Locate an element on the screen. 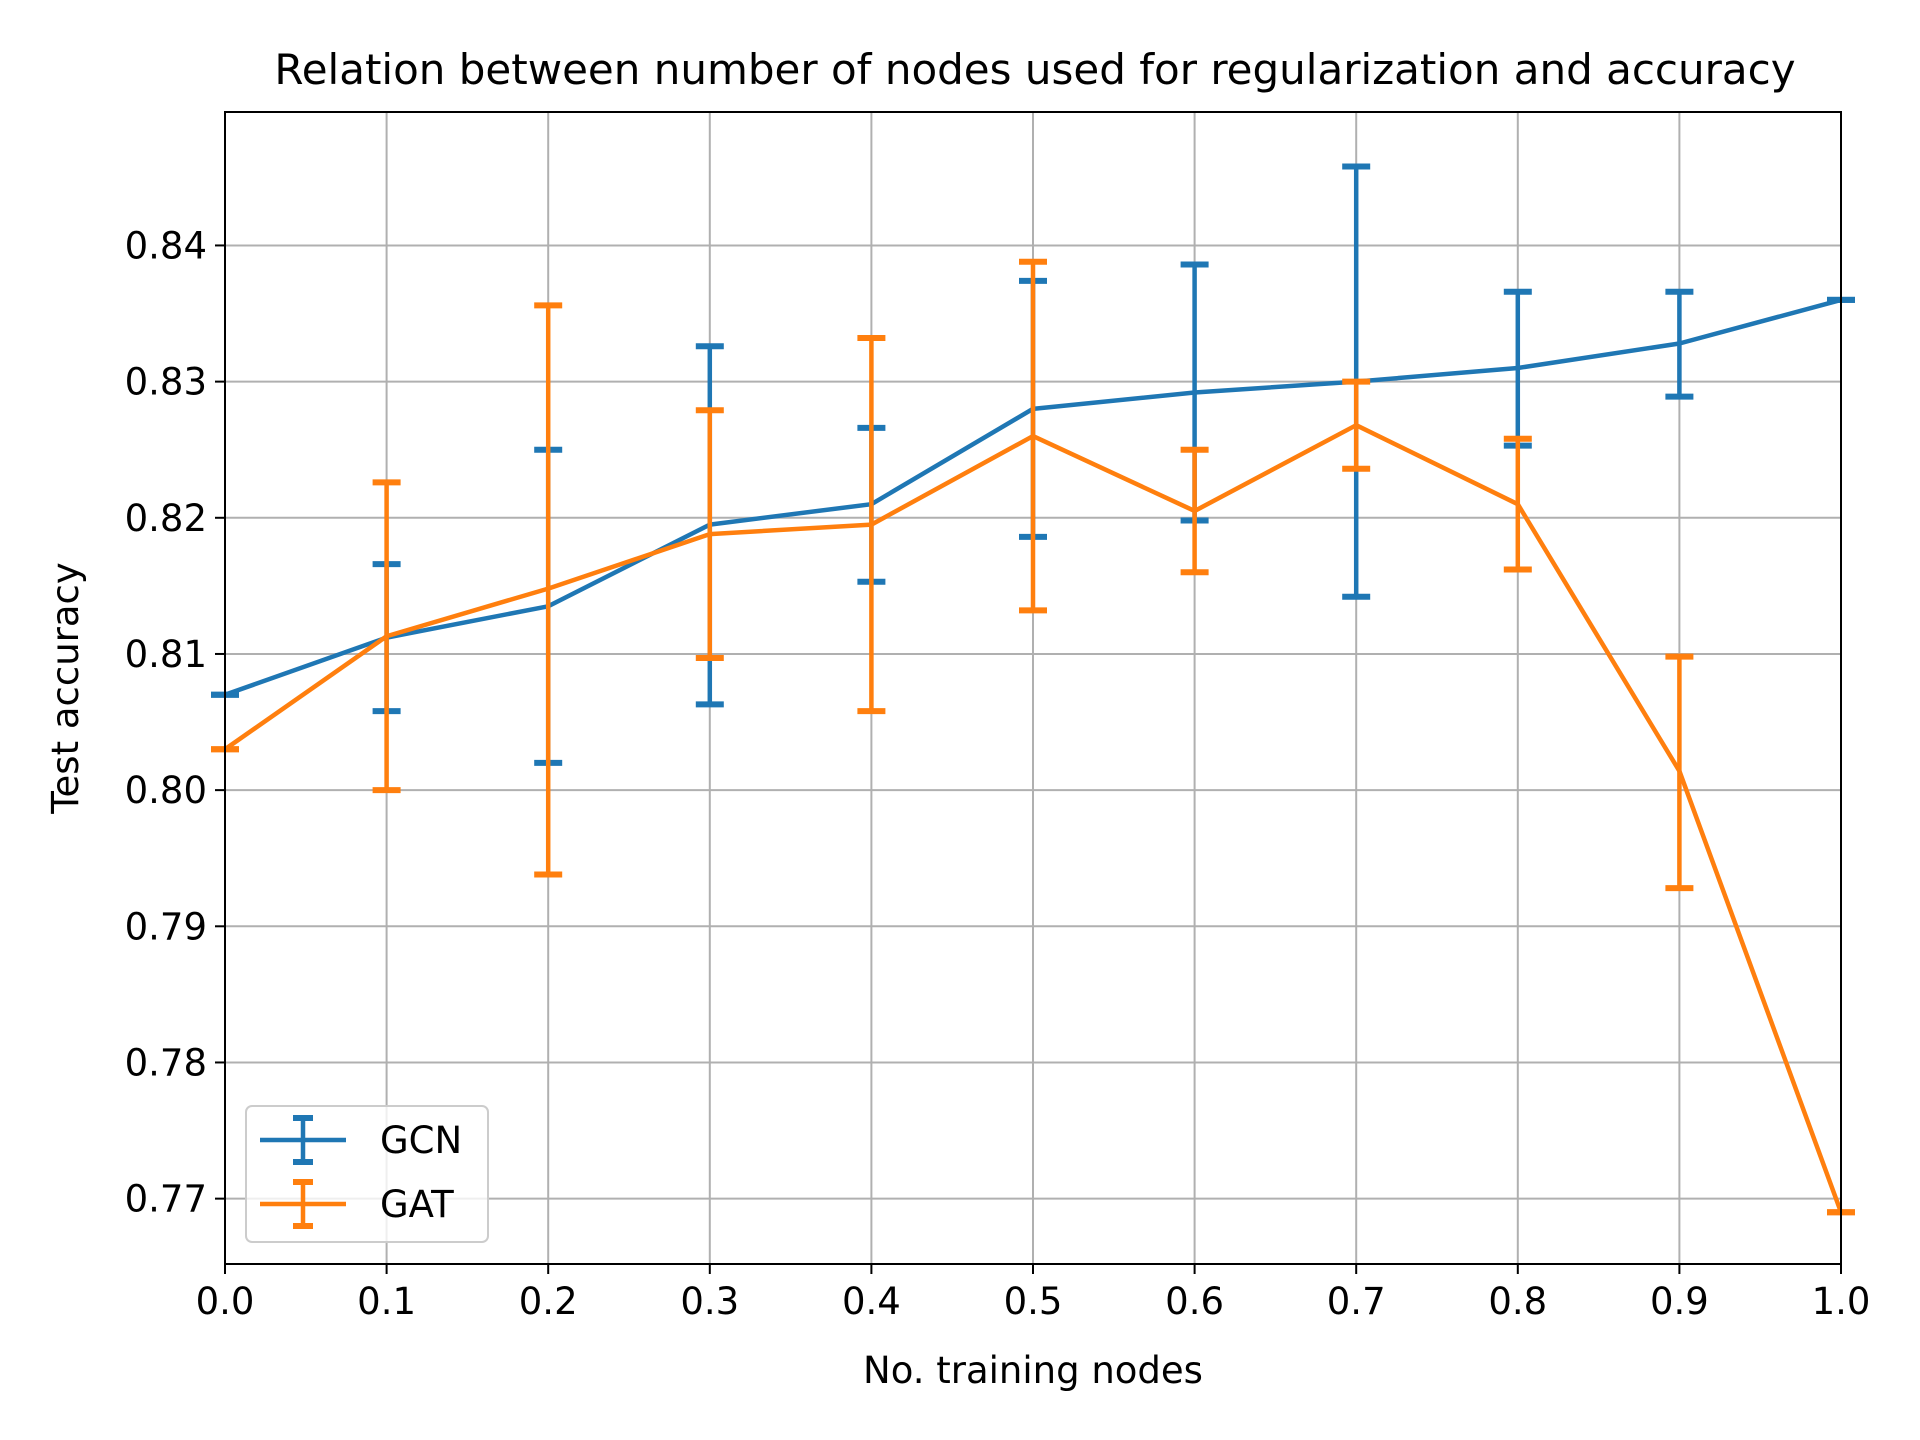 The width and height of the screenshot is (1920, 1440). x-tick-label: 0.5 is located at coordinates (1033, 1301).